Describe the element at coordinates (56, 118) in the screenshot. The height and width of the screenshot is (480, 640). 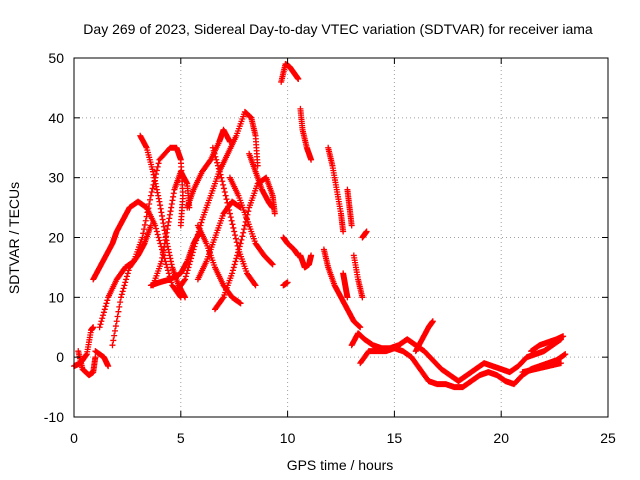
I see `y-tick-label: 40` at that location.